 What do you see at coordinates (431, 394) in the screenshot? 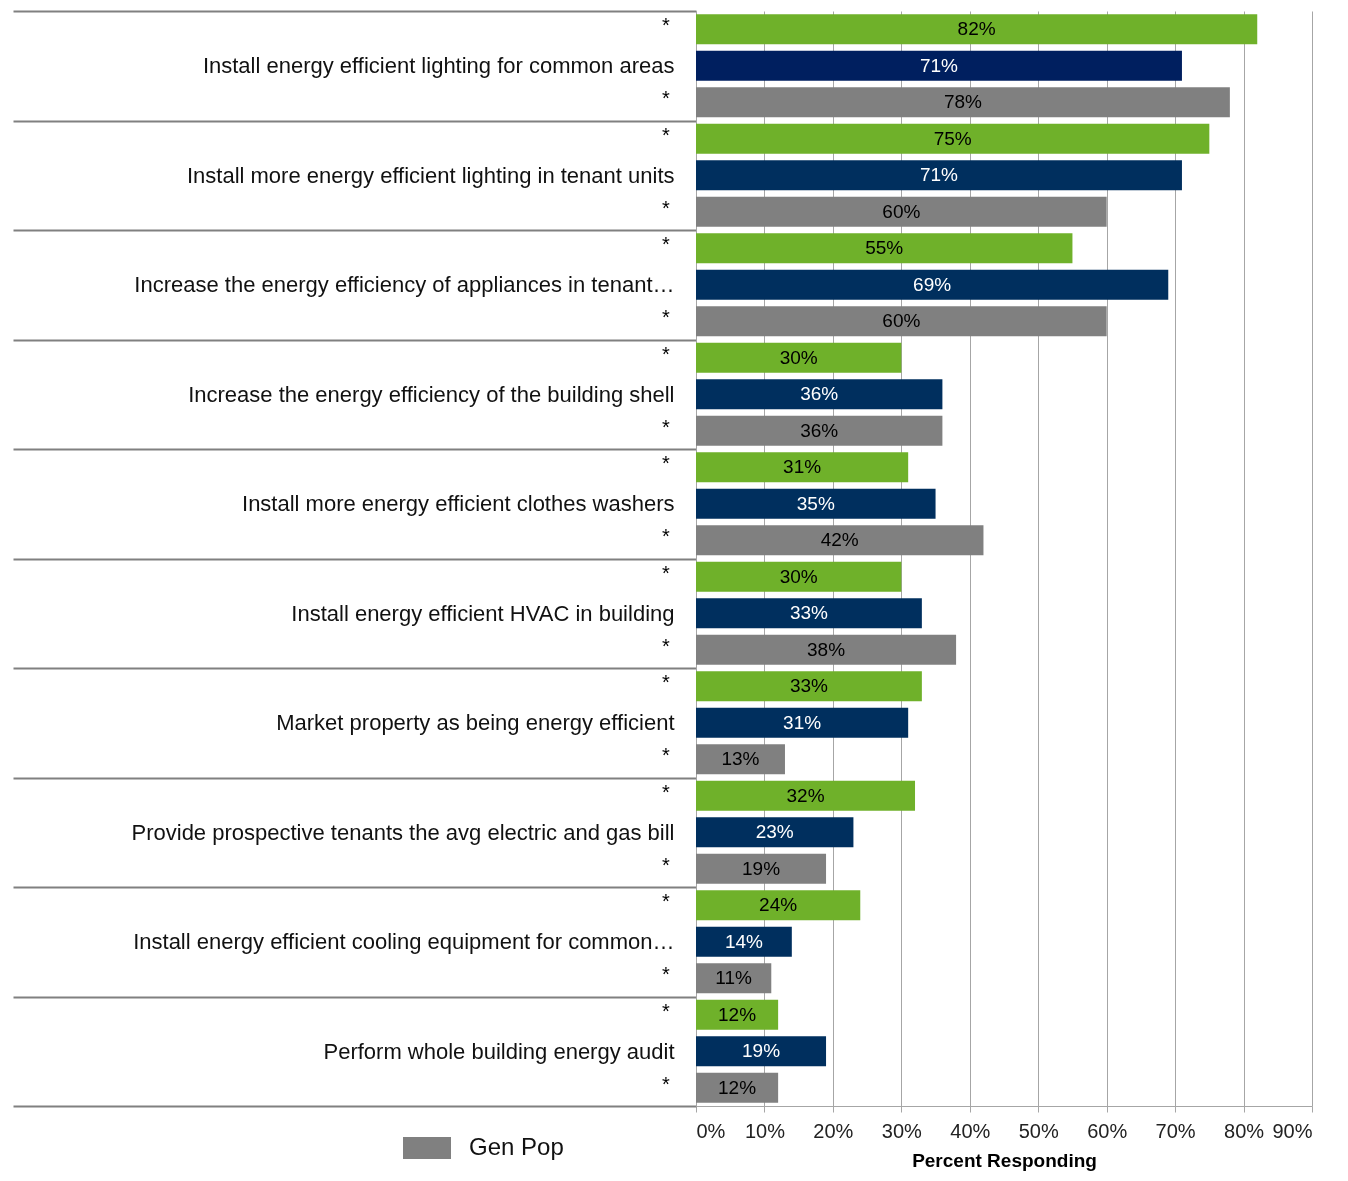
I see `y-tick-label: Increase the energy efficiency of the building shell` at bounding box center [431, 394].